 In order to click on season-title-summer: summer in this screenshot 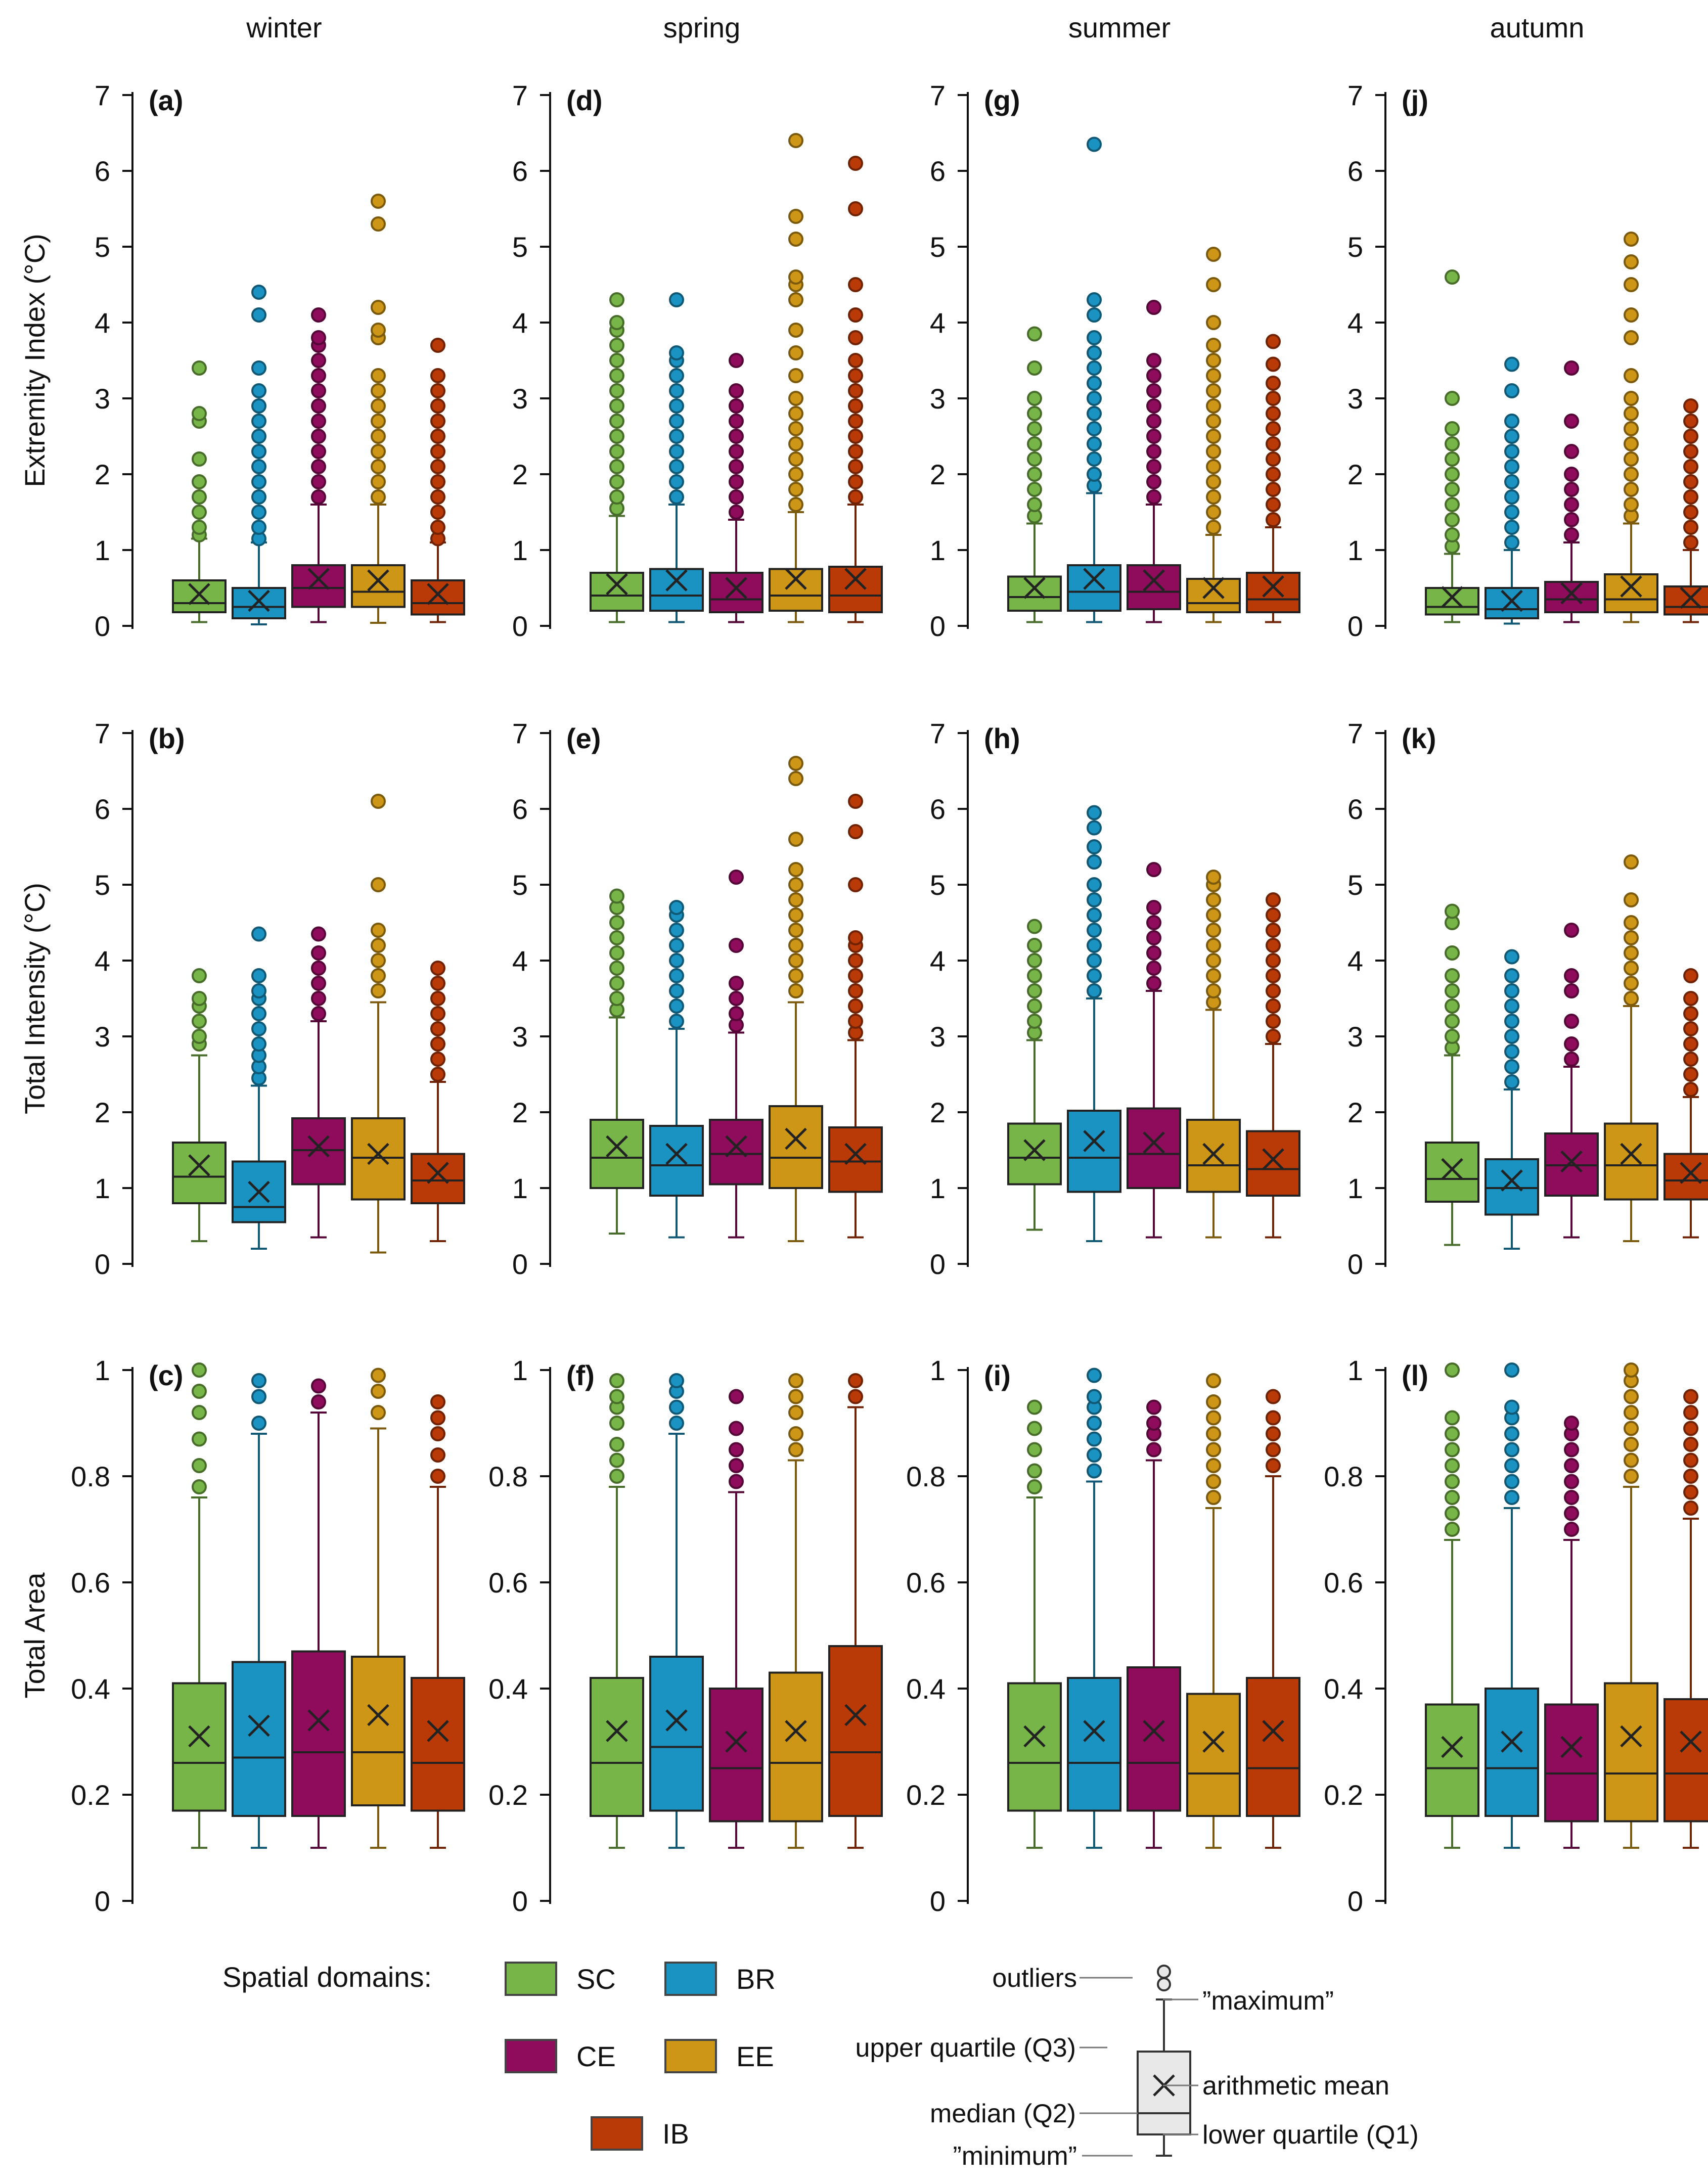, I will do `click(1120, 27)`.